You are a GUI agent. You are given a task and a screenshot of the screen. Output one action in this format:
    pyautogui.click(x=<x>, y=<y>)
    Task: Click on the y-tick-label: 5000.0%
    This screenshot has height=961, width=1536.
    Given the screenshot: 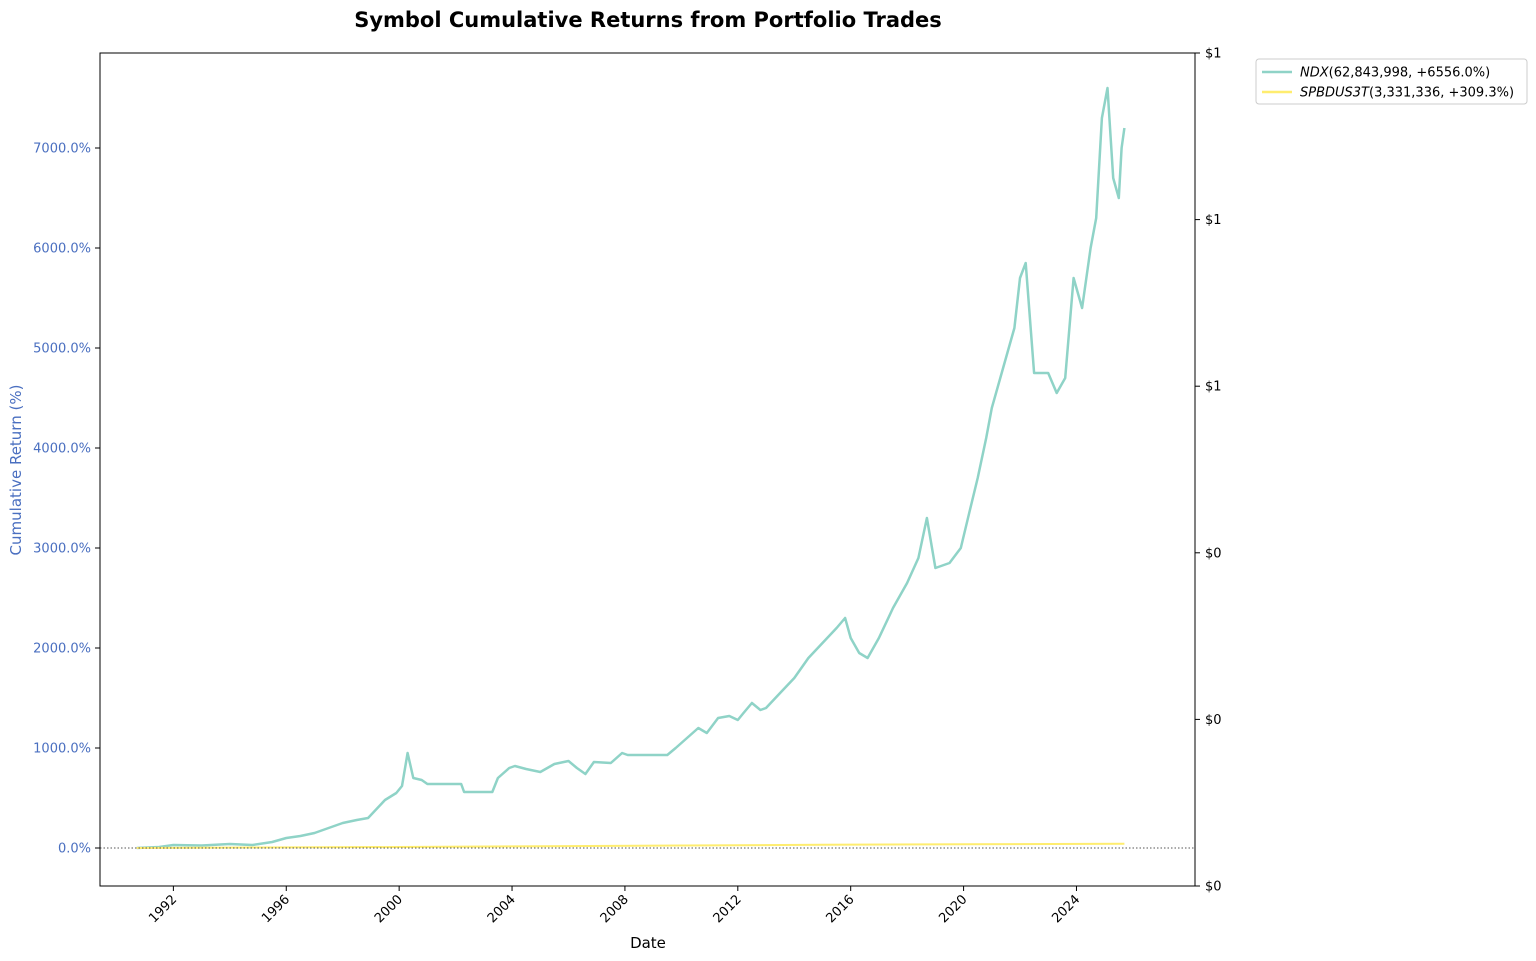 What is the action you would take?
    pyautogui.click(x=62, y=349)
    